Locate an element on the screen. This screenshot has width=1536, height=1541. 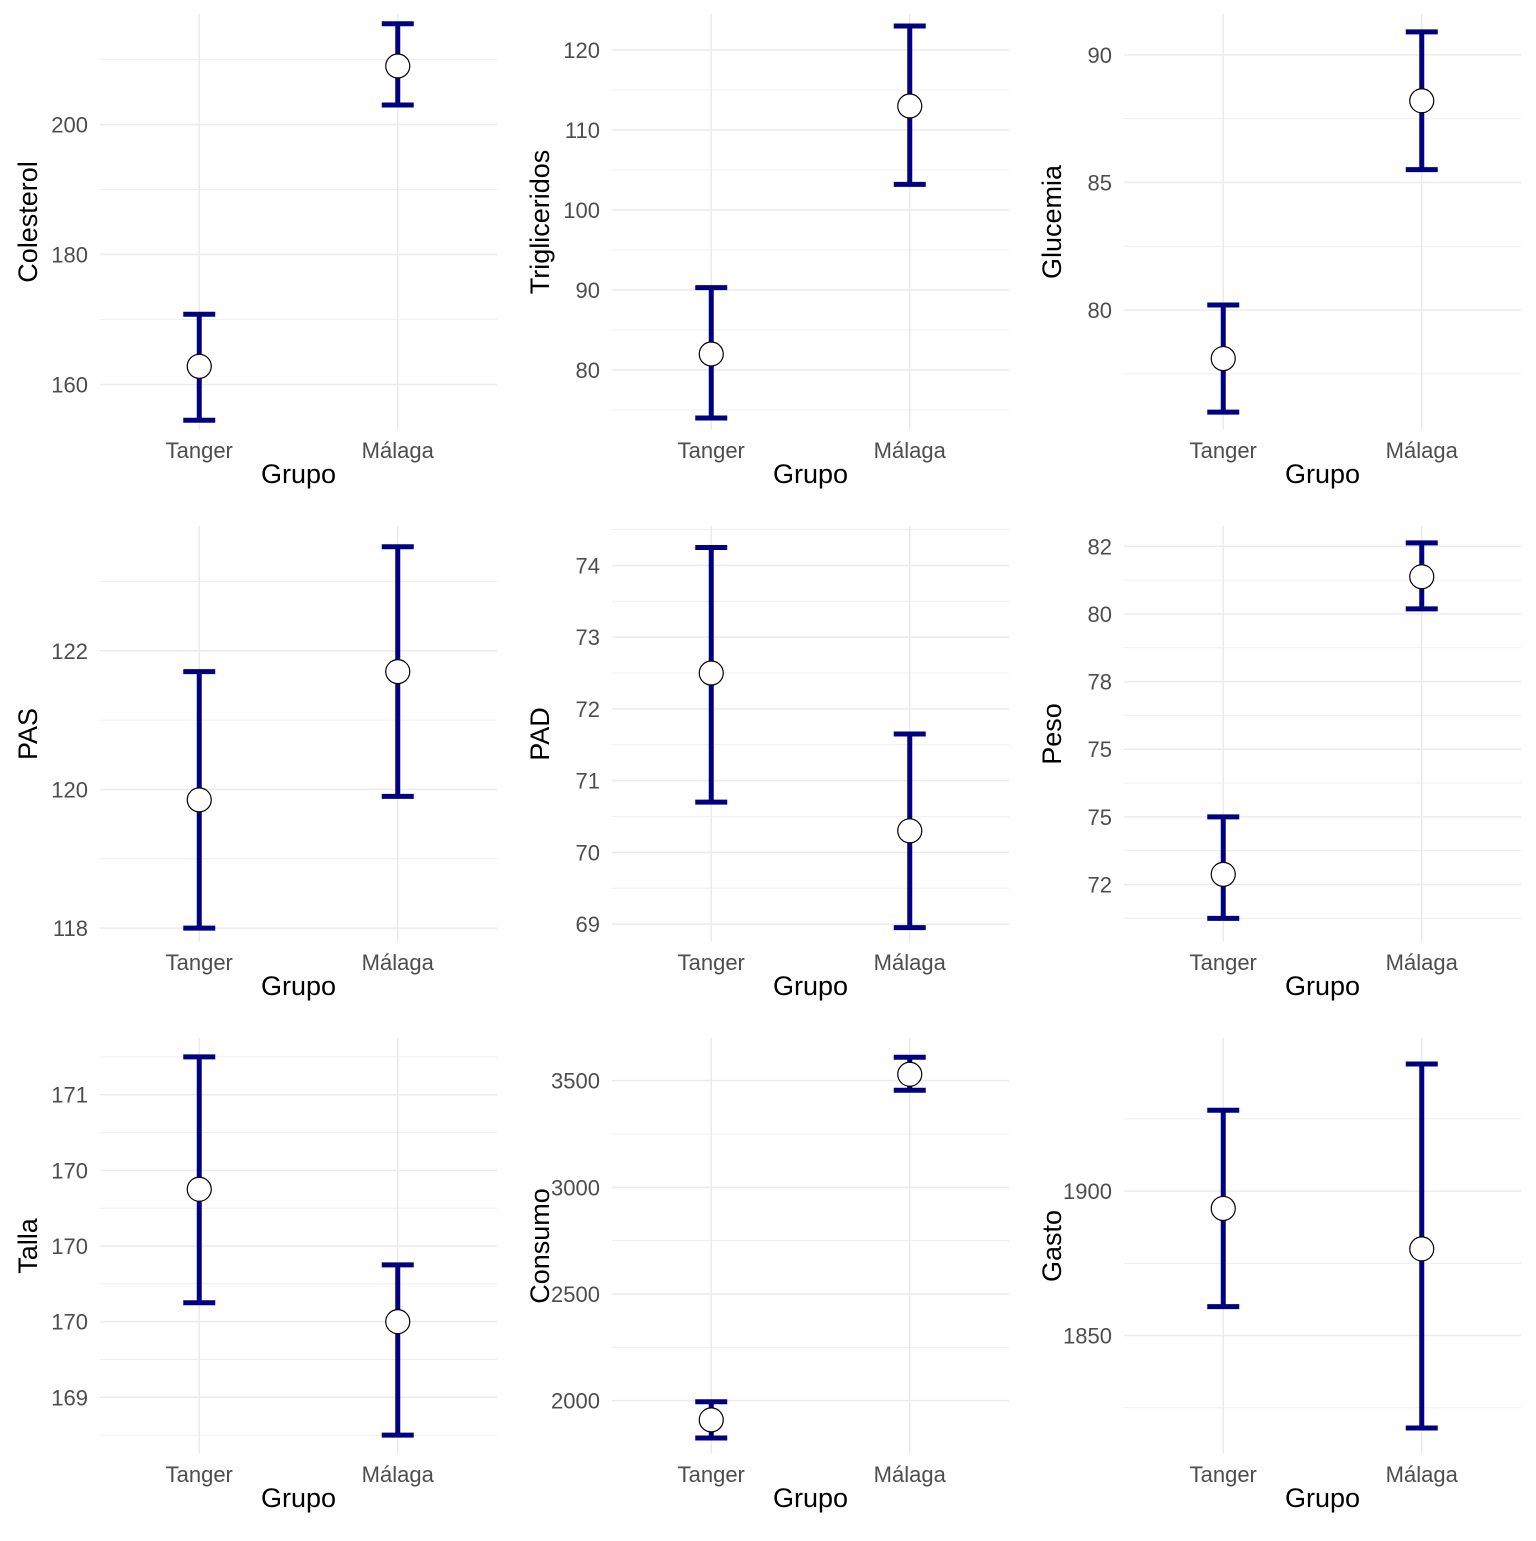
y-tick-label: 2000 is located at coordinates (575, 1401).